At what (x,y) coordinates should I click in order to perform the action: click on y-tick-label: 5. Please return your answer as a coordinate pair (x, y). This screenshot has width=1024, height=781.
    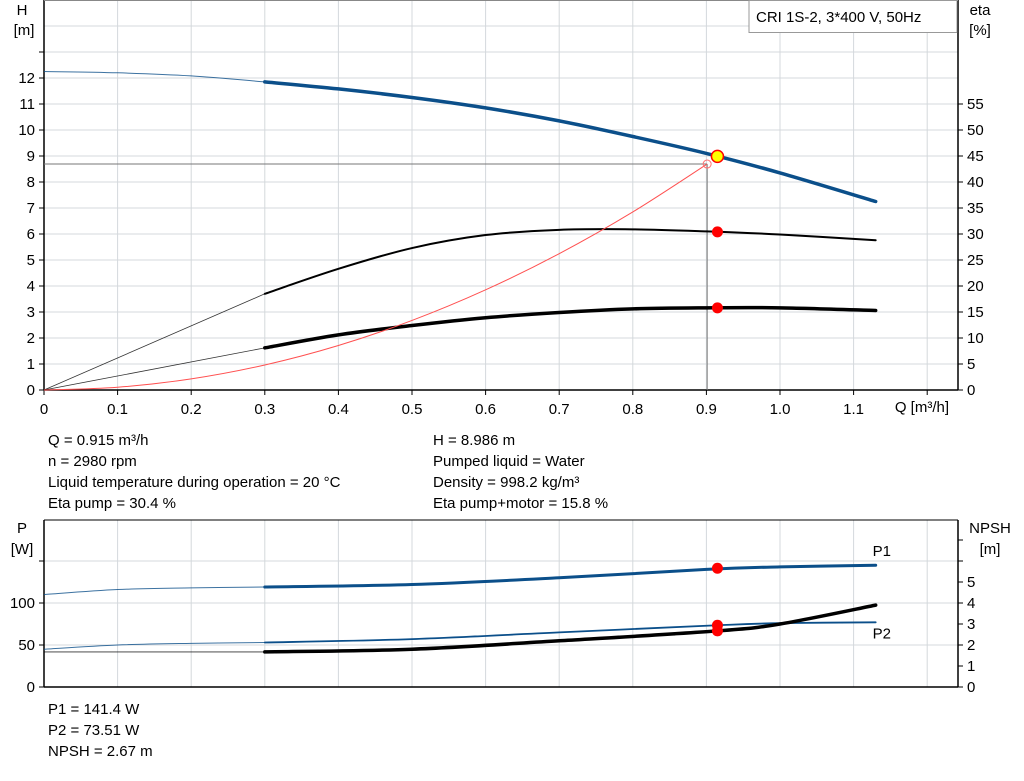
    Looking at the image, I should click on (31, 260).